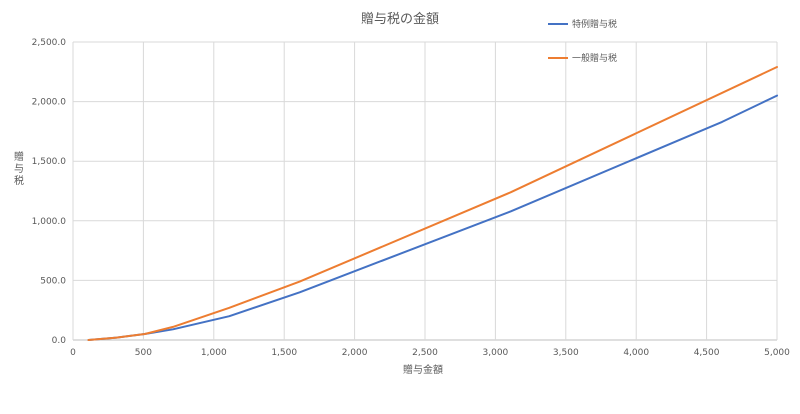 The width and height of the screenshot is (800, 414). I want to click on x-tick-label: 1,500, so click(284, 353).